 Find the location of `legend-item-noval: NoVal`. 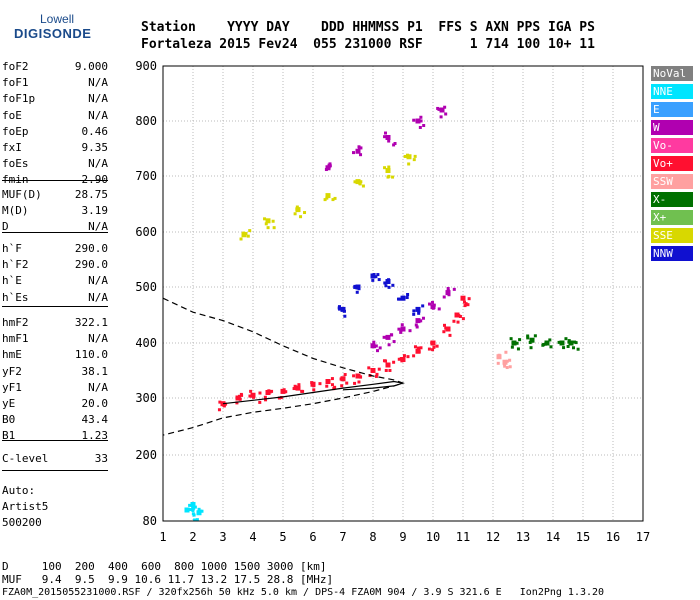

legend-item-noval: NoVal is located at coordinates (672, 73).